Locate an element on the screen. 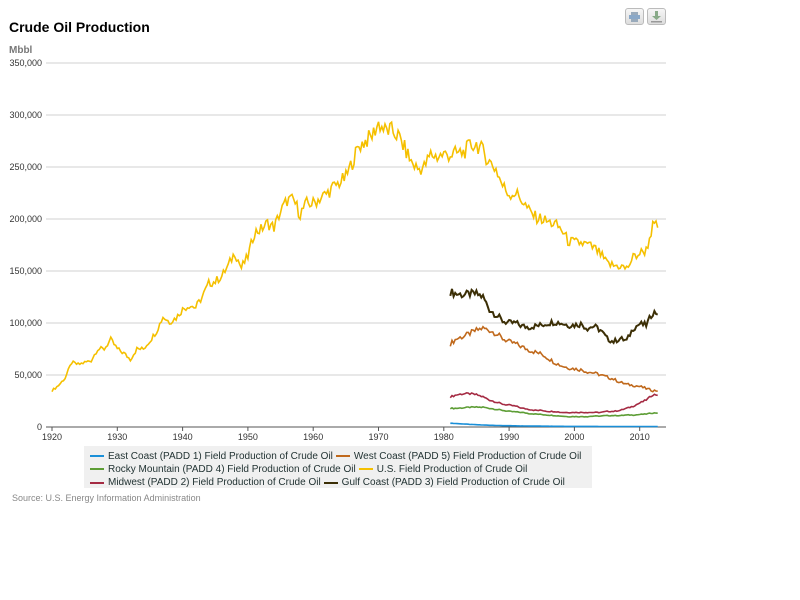 The height and width of the screenshot is (600, 800). print-button is located at coordinates (634, 16).